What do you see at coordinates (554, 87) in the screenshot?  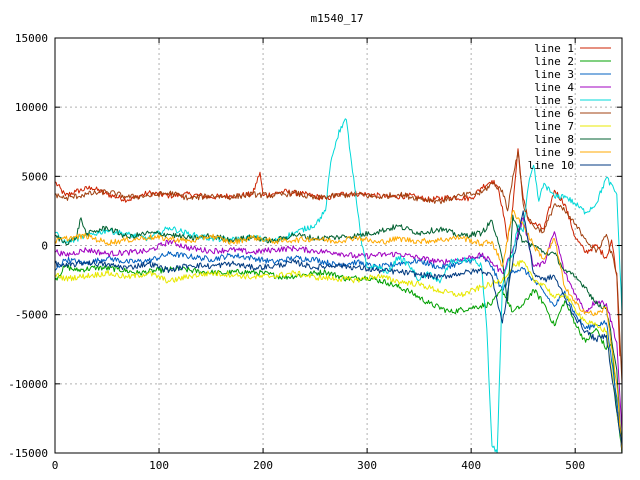 I see `legend-label: line 4` at bounding box center [554, 87].